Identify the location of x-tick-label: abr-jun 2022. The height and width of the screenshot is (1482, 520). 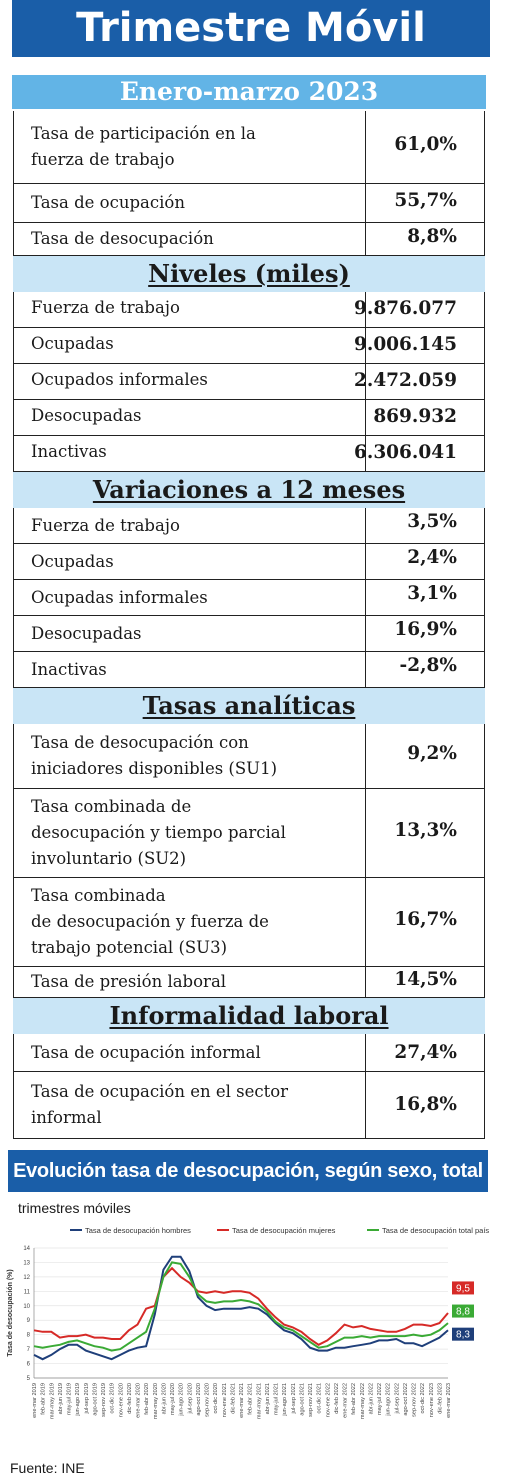
(371, 1398).